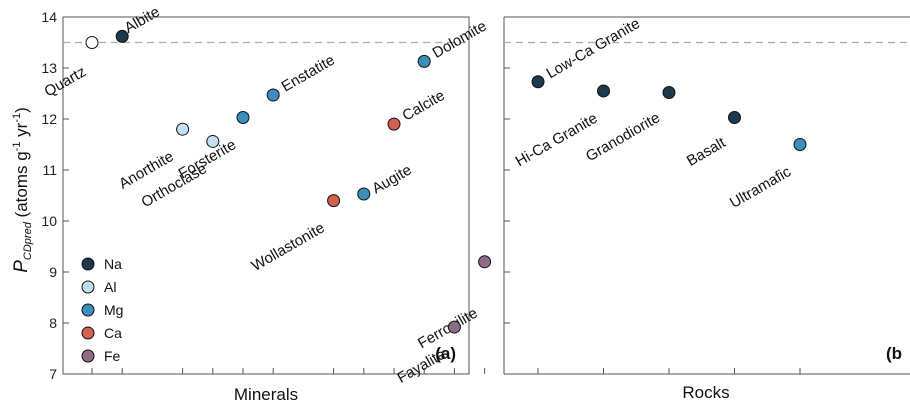 This screenshot has height=407, width=910. Describe the element at coordinates (538, 82) in the screenshot. I see `point-low-ca-granite` at that location.